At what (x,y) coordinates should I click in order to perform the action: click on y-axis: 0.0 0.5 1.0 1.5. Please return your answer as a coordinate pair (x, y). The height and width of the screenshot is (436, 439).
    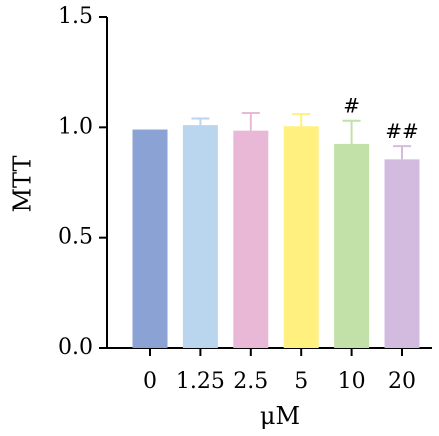
    Looking at the image, I should click on (83, 182).